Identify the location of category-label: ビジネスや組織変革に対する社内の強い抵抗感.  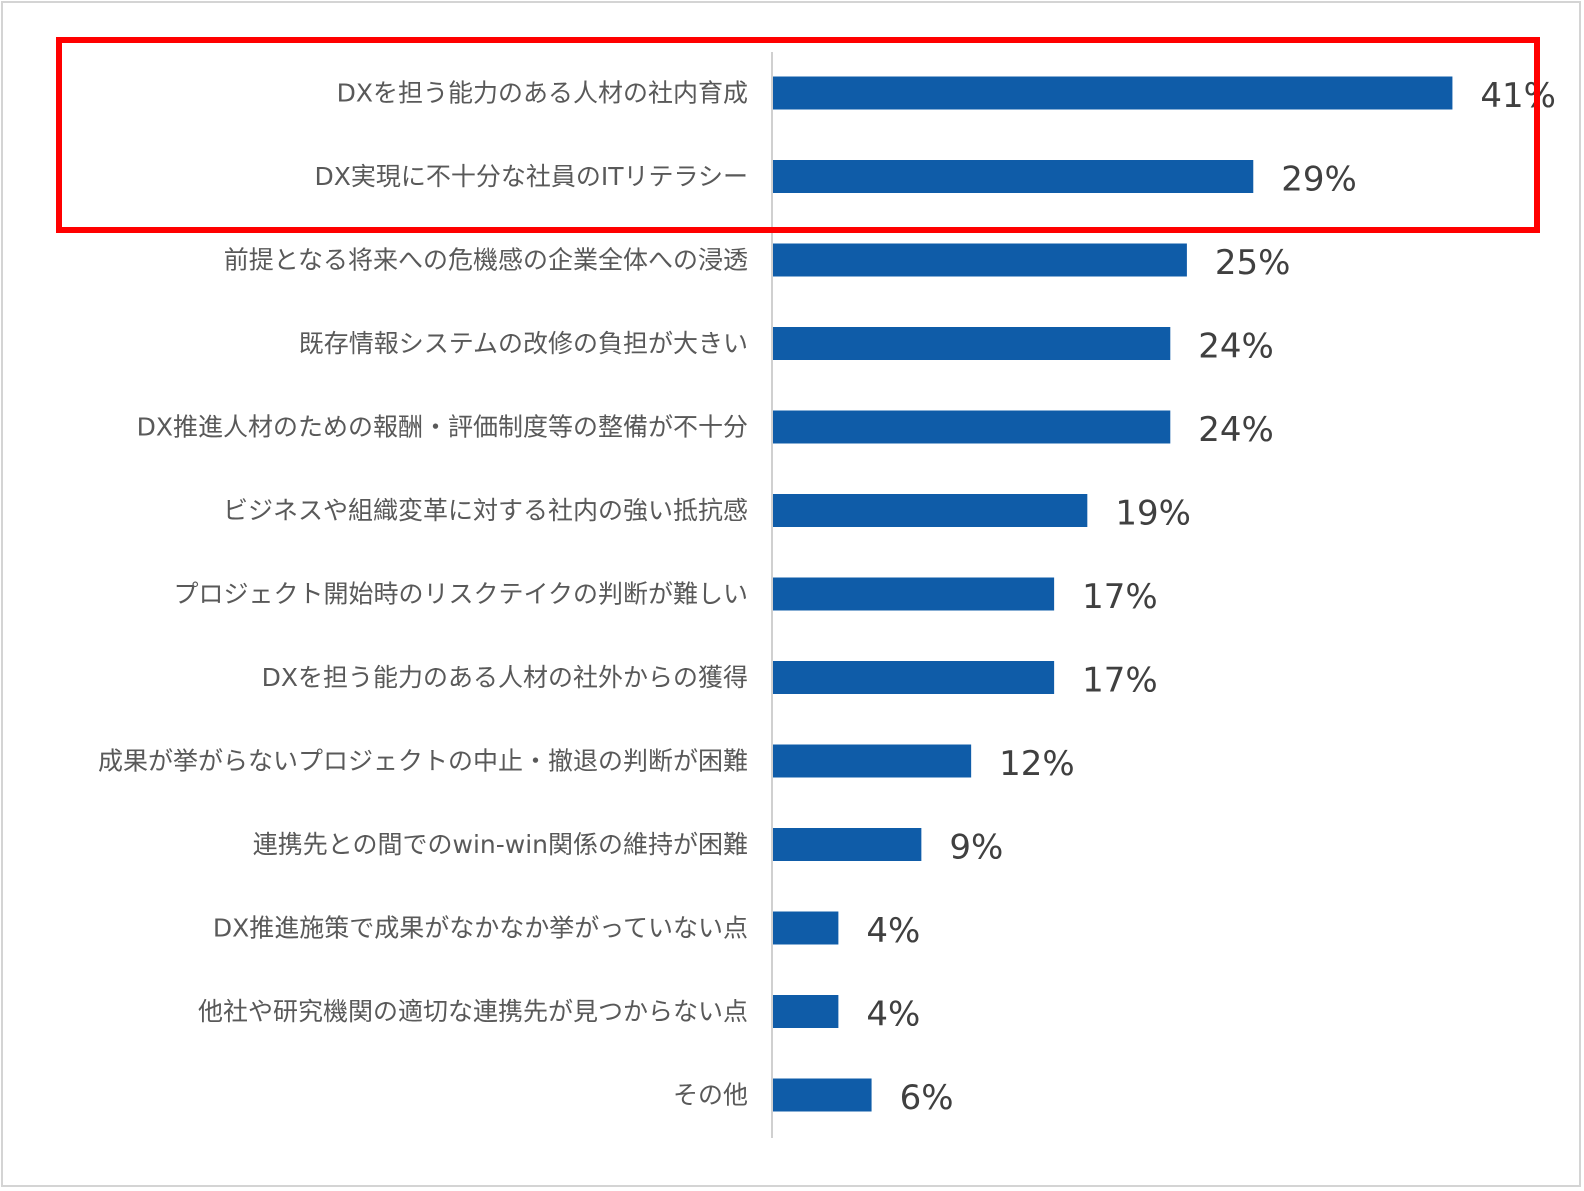
(485, 510).